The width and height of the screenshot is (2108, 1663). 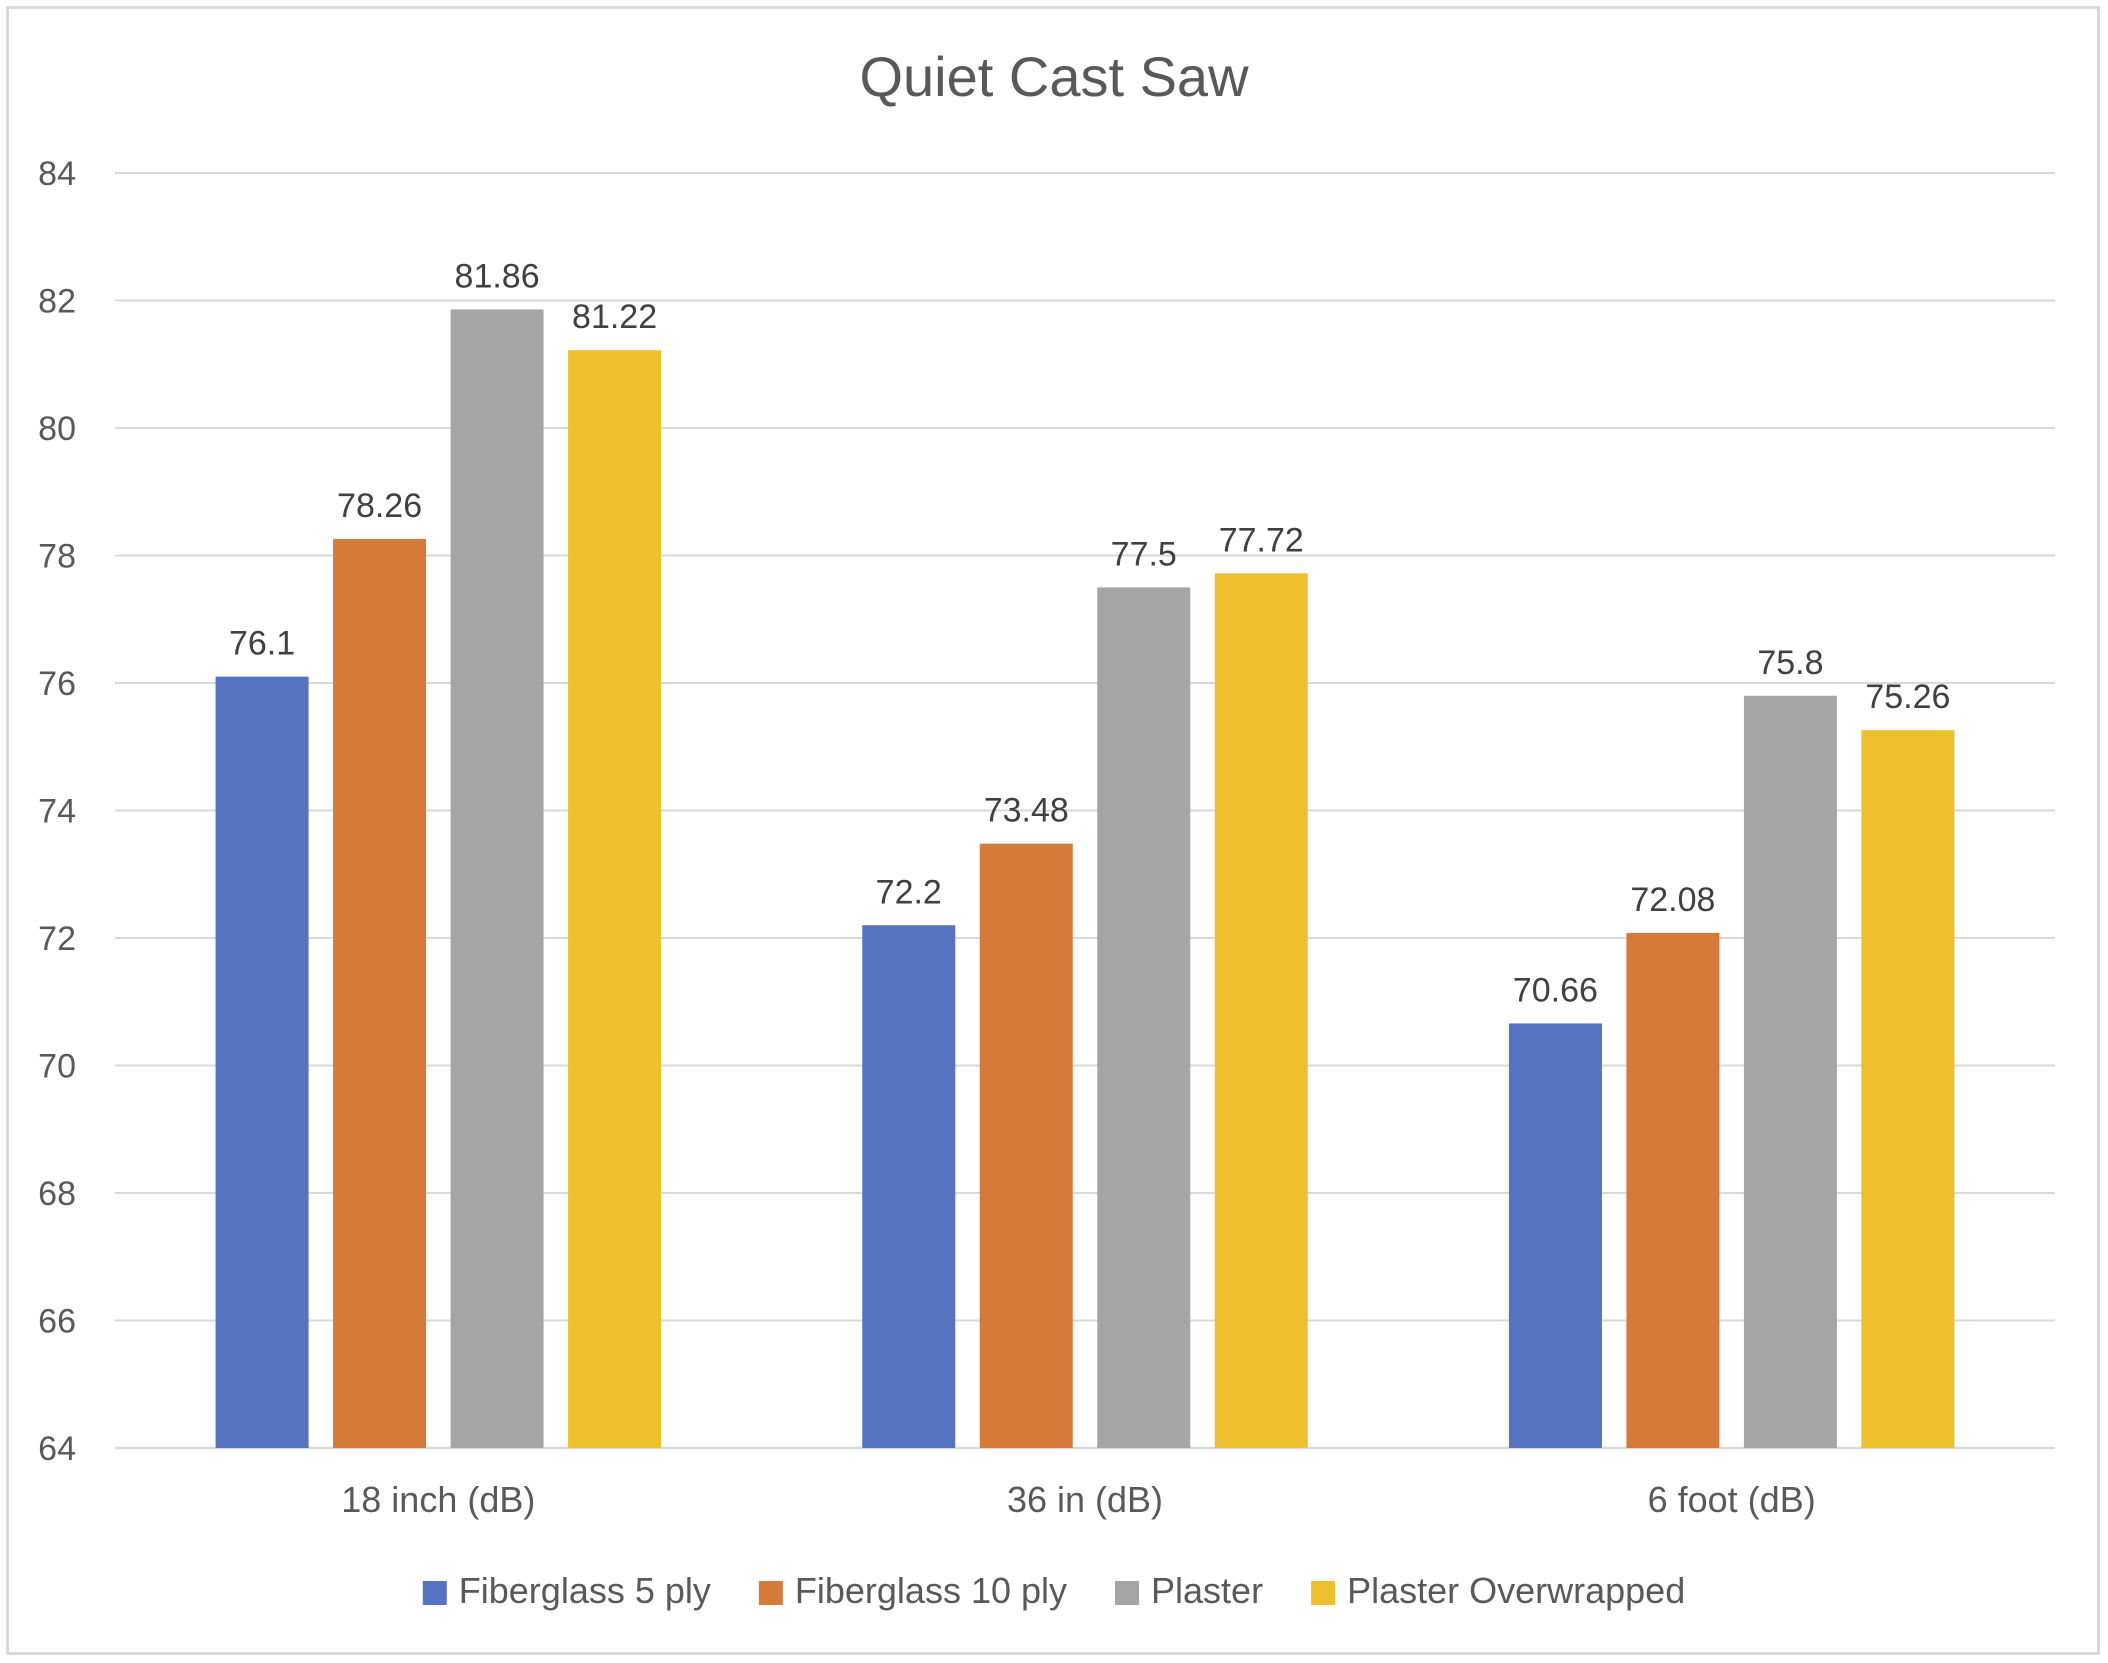 I want to click on legend-item-fiberglass-10-ply: Fiberglass 10 ply, so click(x=912, y=1590).